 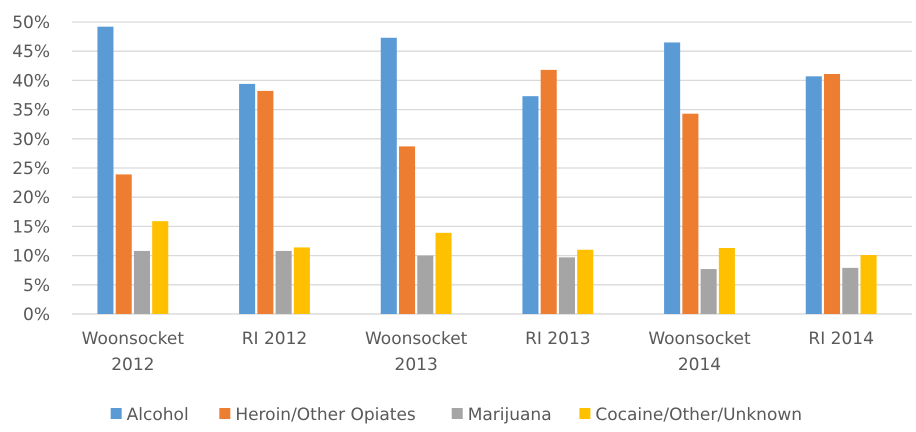 What do you see at coordinates (31, 227) in the screenshot?
I see `y-tick-label: 15%` at bounding box center [31, 227].